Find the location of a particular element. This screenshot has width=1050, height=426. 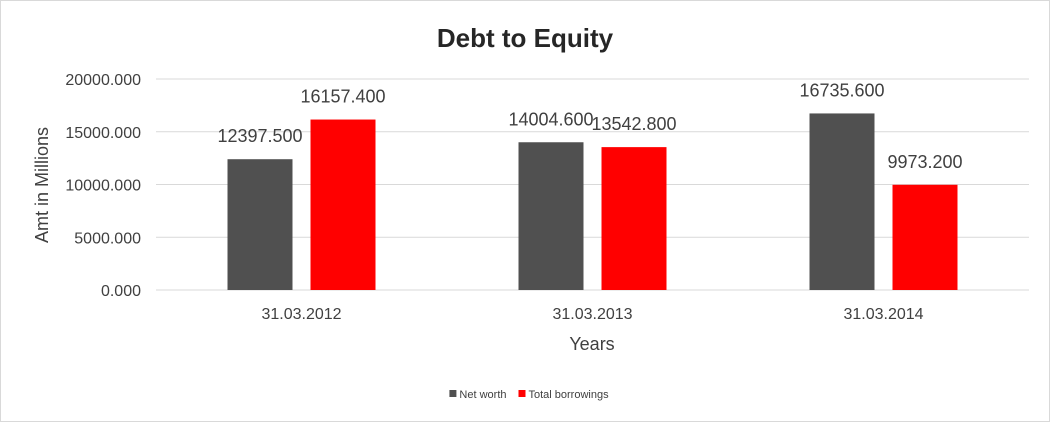

y-axis-title: Amt in Millions is located at coordinates (42, 185).